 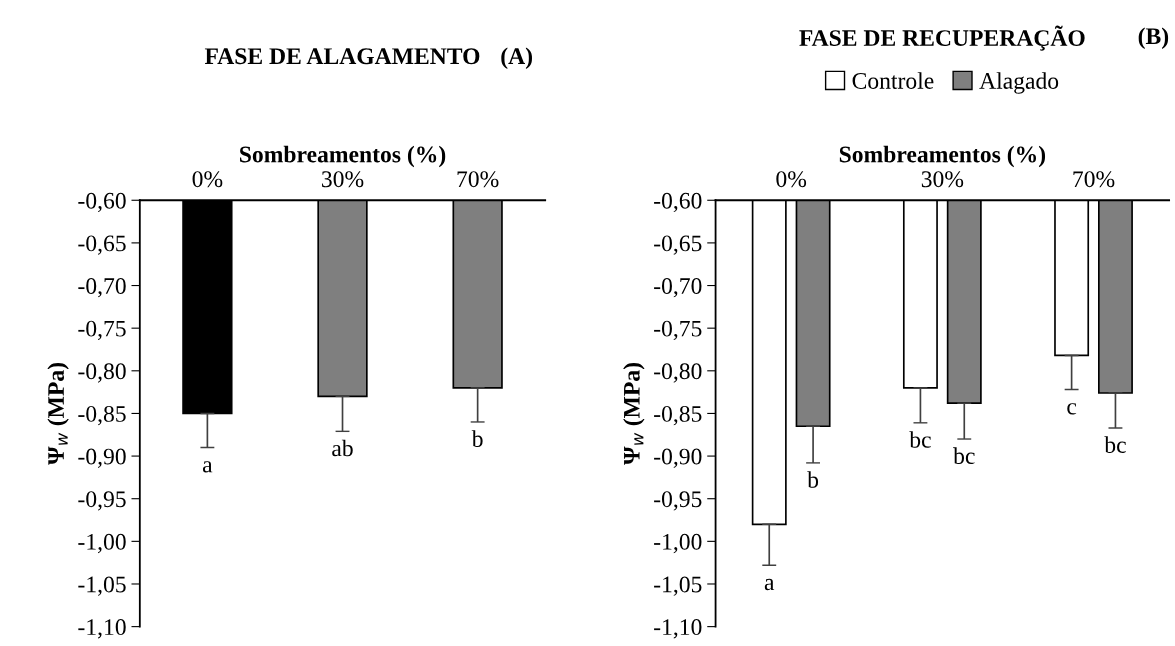 I want to click on data-label: ab, so click(x=342, y=448).